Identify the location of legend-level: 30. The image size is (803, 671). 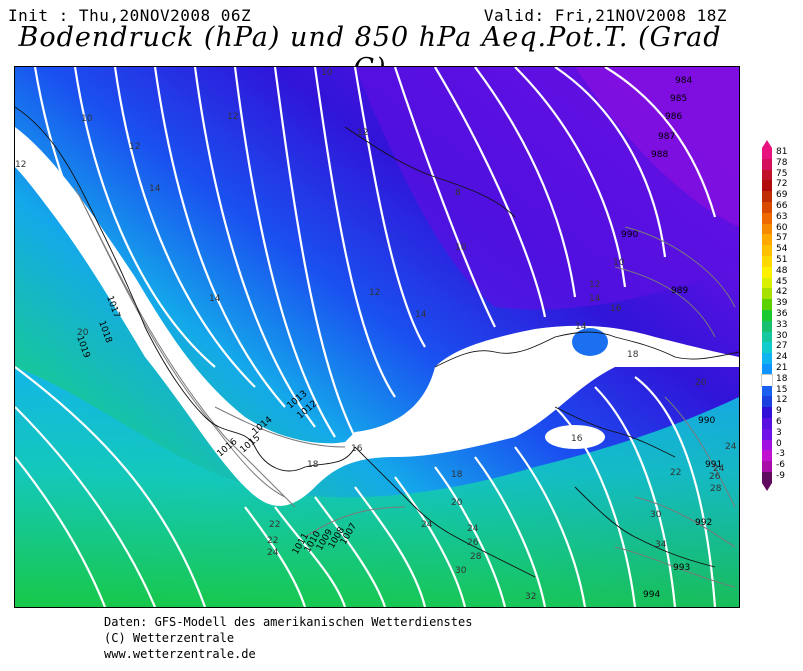
(780, 336).